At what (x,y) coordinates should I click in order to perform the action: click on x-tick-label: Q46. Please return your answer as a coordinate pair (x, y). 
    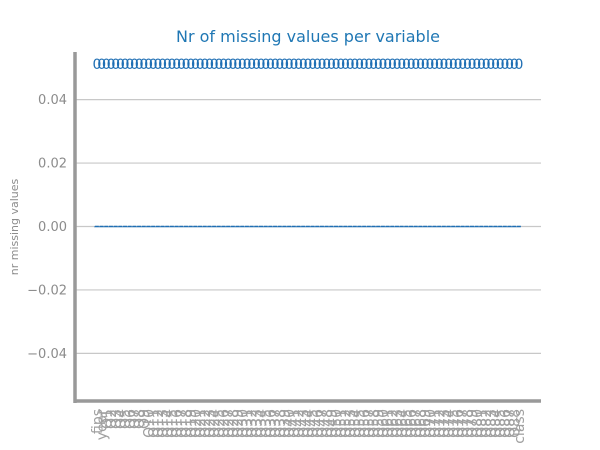
    Looking at the image, I should click on (318, 423).